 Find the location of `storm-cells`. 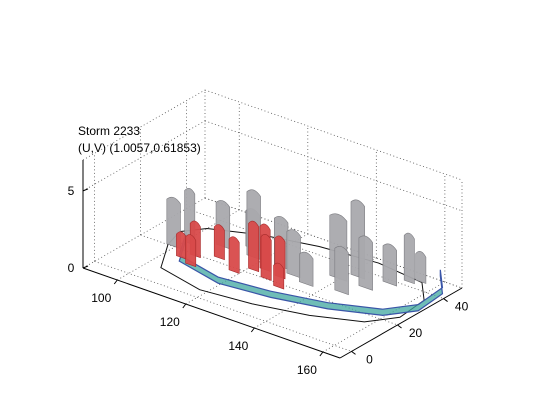

storm-cells is located at coordinates (296, 241).